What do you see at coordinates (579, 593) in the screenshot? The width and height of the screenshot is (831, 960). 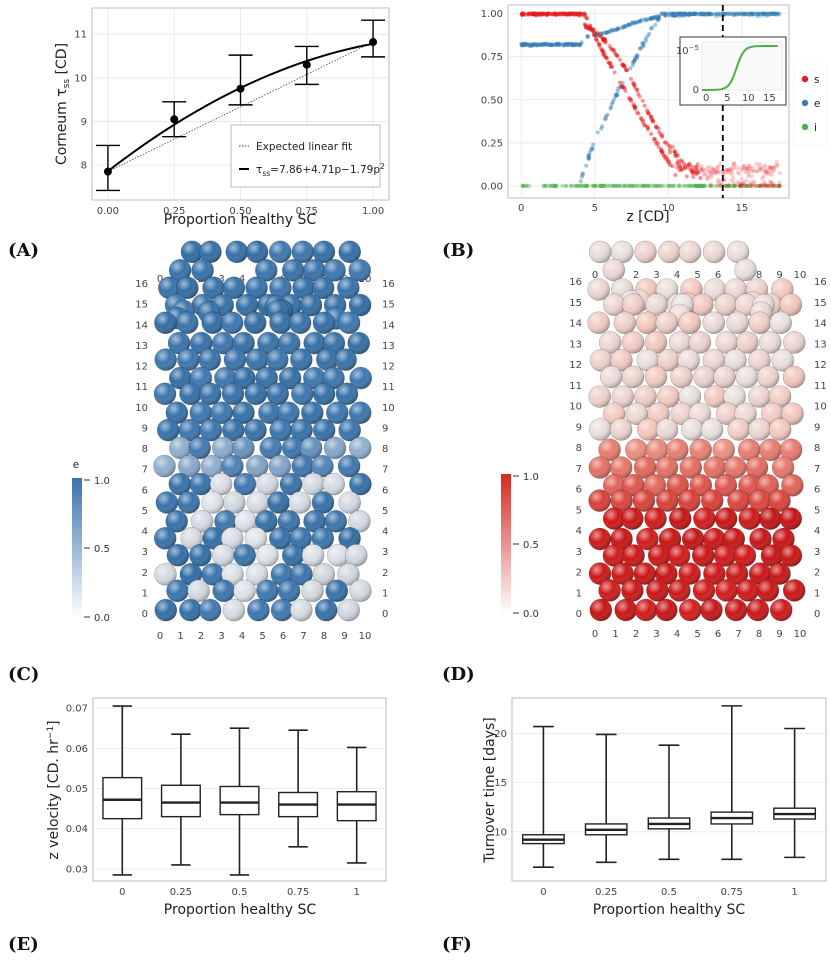 I see `chart-d-ytick-left: 1` at bounding box center [579, 593].